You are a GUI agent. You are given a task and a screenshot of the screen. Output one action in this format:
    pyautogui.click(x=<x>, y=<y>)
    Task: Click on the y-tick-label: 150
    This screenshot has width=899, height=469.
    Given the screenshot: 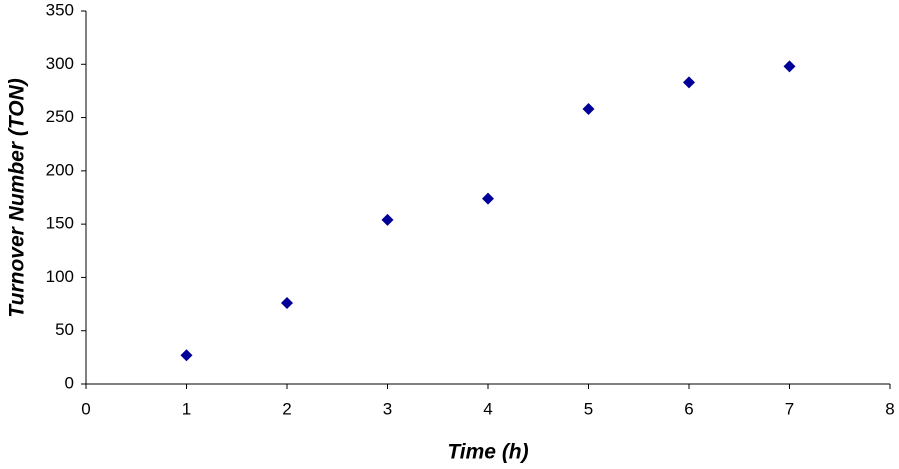 What is the action you would take?
    pyautogui.click(x=60, y=223)
    